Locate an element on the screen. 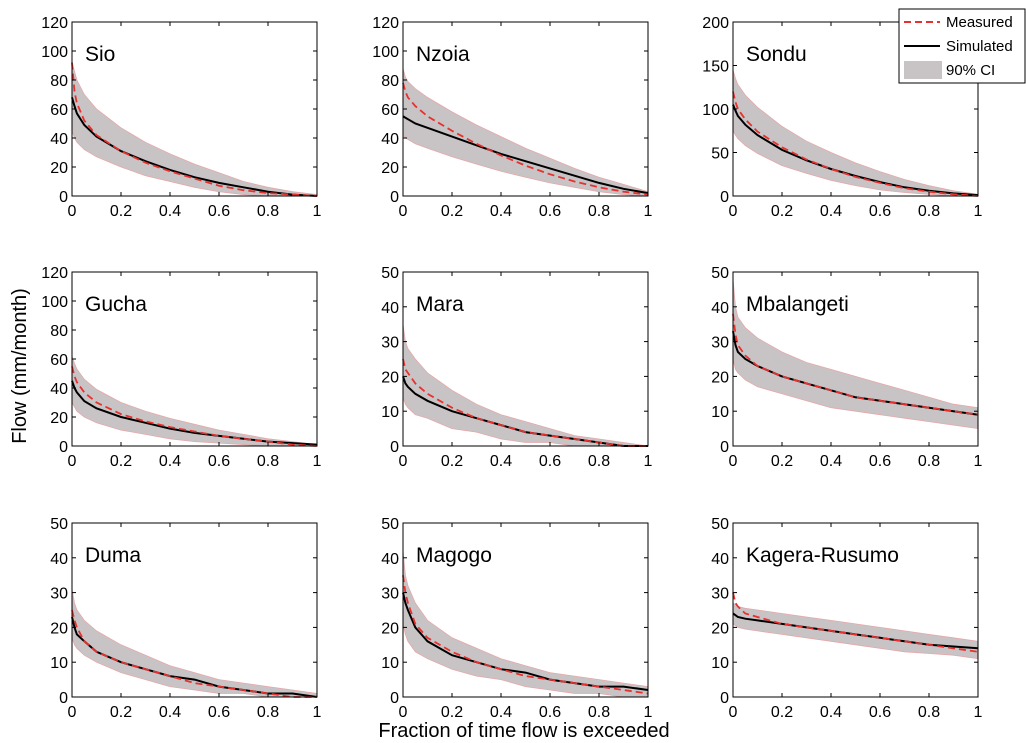  panel-title: Nzoia is located at coordinates (443, 54).